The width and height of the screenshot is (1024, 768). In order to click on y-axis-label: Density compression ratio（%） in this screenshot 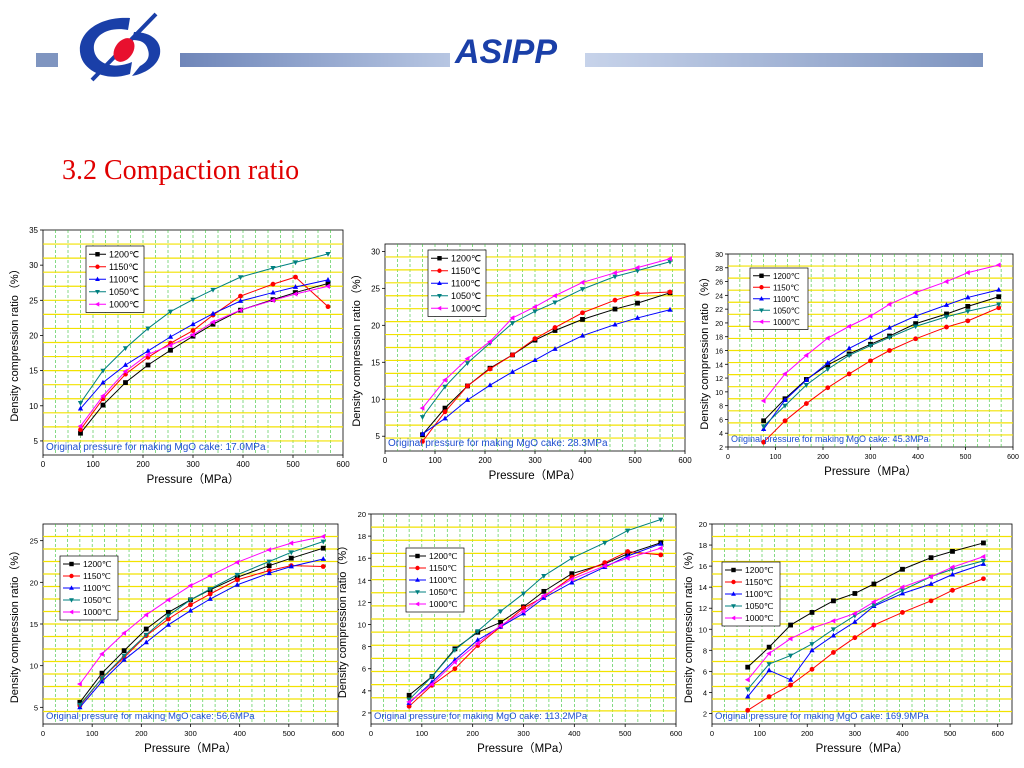, I will do `click(342, 619)`.